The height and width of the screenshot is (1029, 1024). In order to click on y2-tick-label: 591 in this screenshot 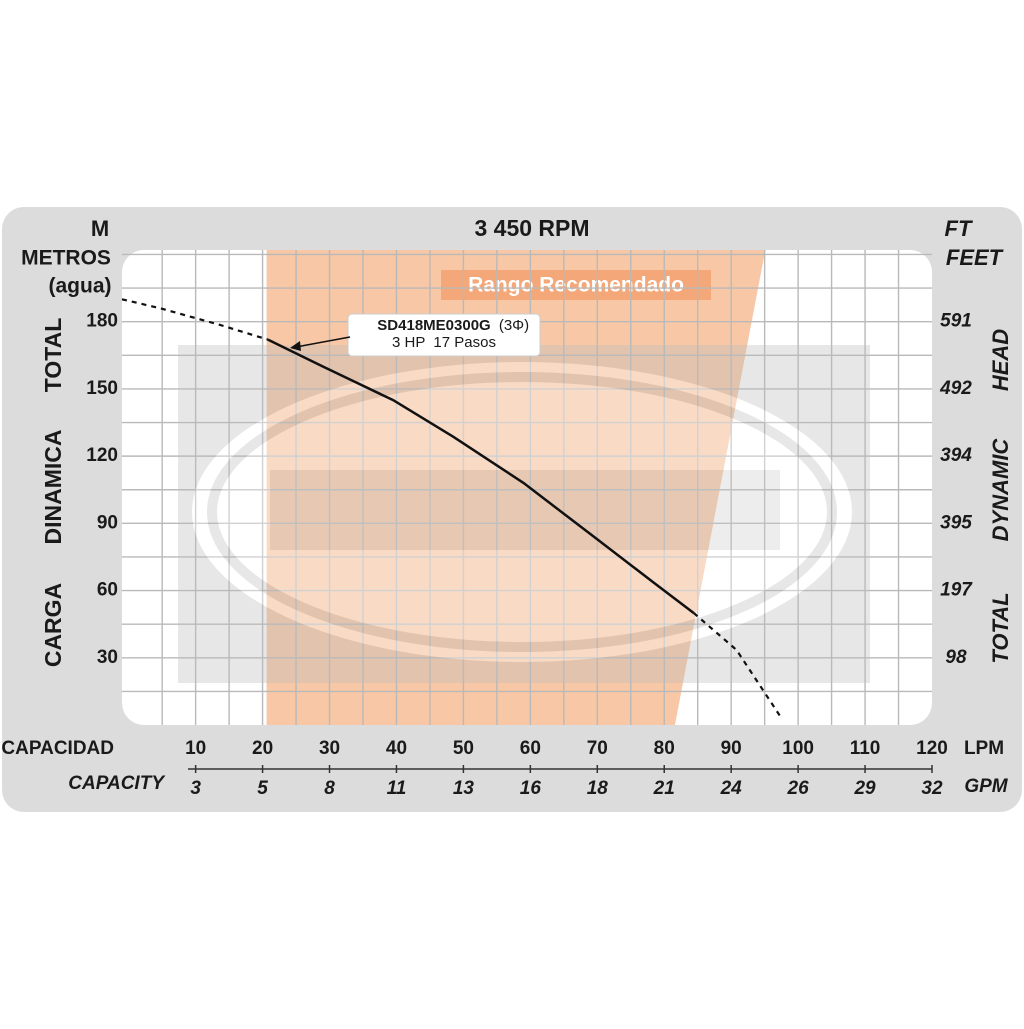, I will do `click(956, 321)`.